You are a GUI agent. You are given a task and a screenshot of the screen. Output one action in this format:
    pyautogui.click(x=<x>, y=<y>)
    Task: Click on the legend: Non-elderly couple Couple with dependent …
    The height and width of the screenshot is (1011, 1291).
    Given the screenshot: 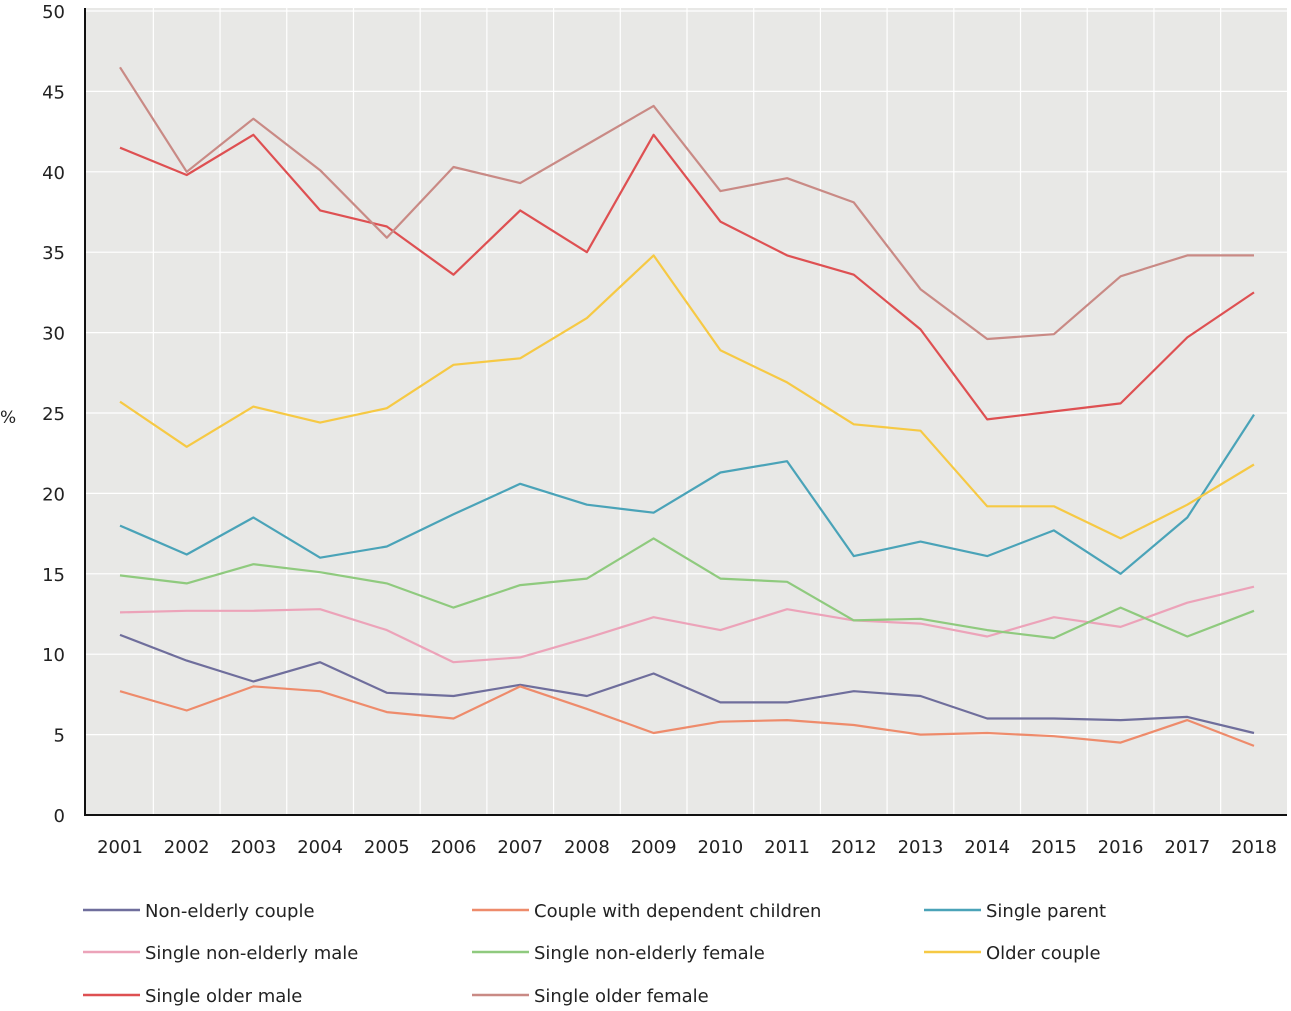 What is the action you would take?
    pyautogui.click(x=594, y=954)
    